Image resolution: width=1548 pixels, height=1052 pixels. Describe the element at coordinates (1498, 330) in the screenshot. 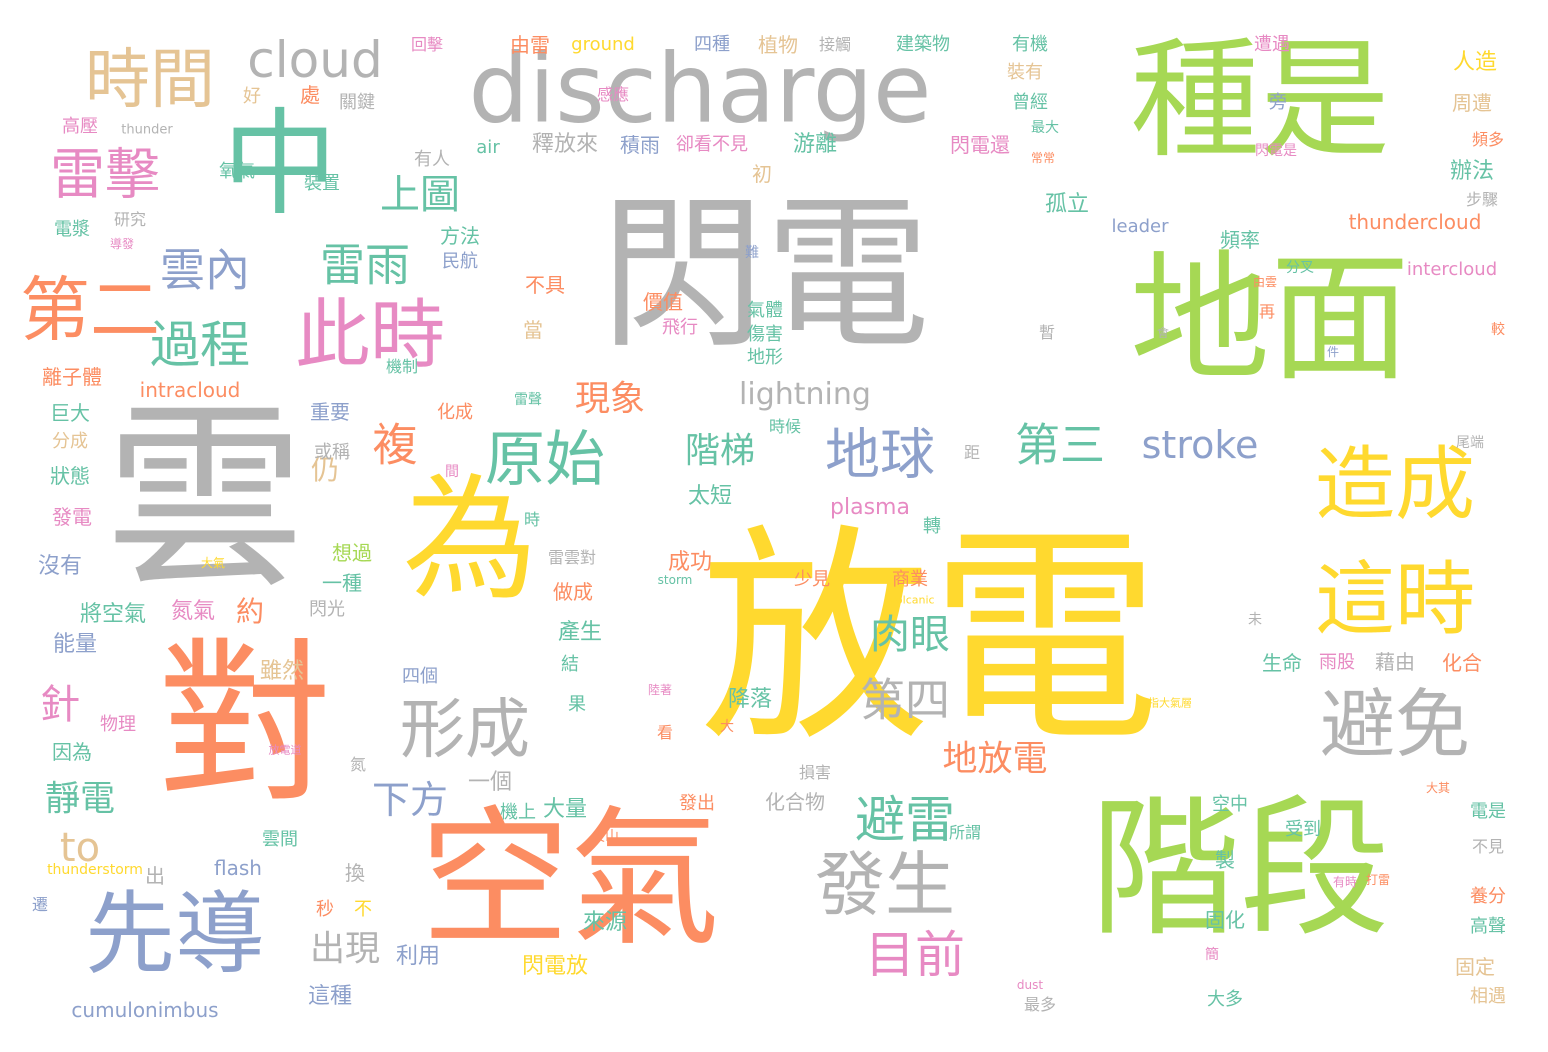

I see `cloud-word-188: 較` at that location.